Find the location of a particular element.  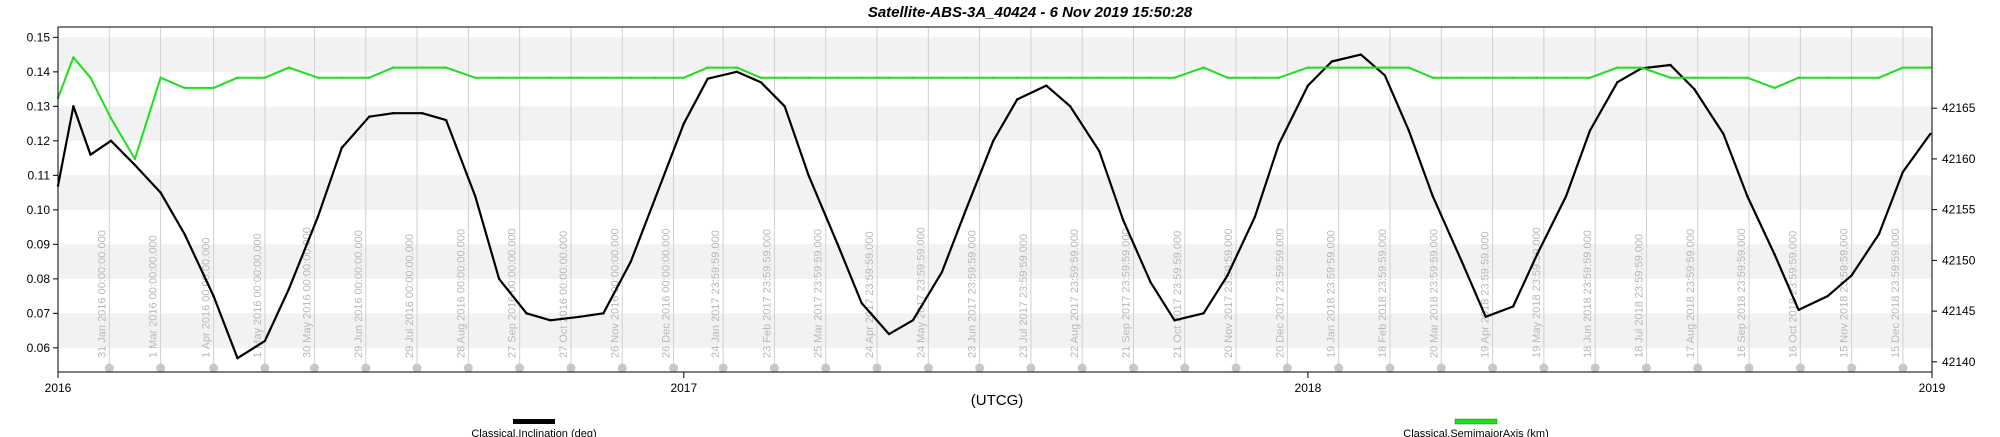

event-label: 17 Aug 2018 23:59:59.000 is located at coordinates (1691, 293).